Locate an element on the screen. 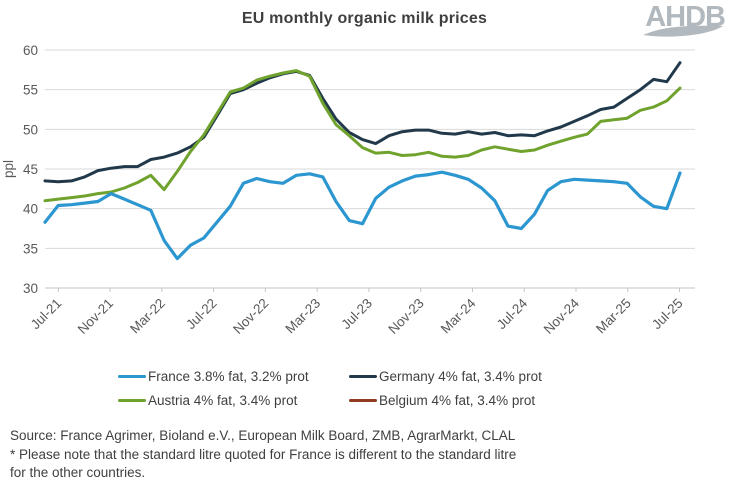 This screenshot has height=494, width=729. svg-text: 55 is located at coordinates (30, 90).